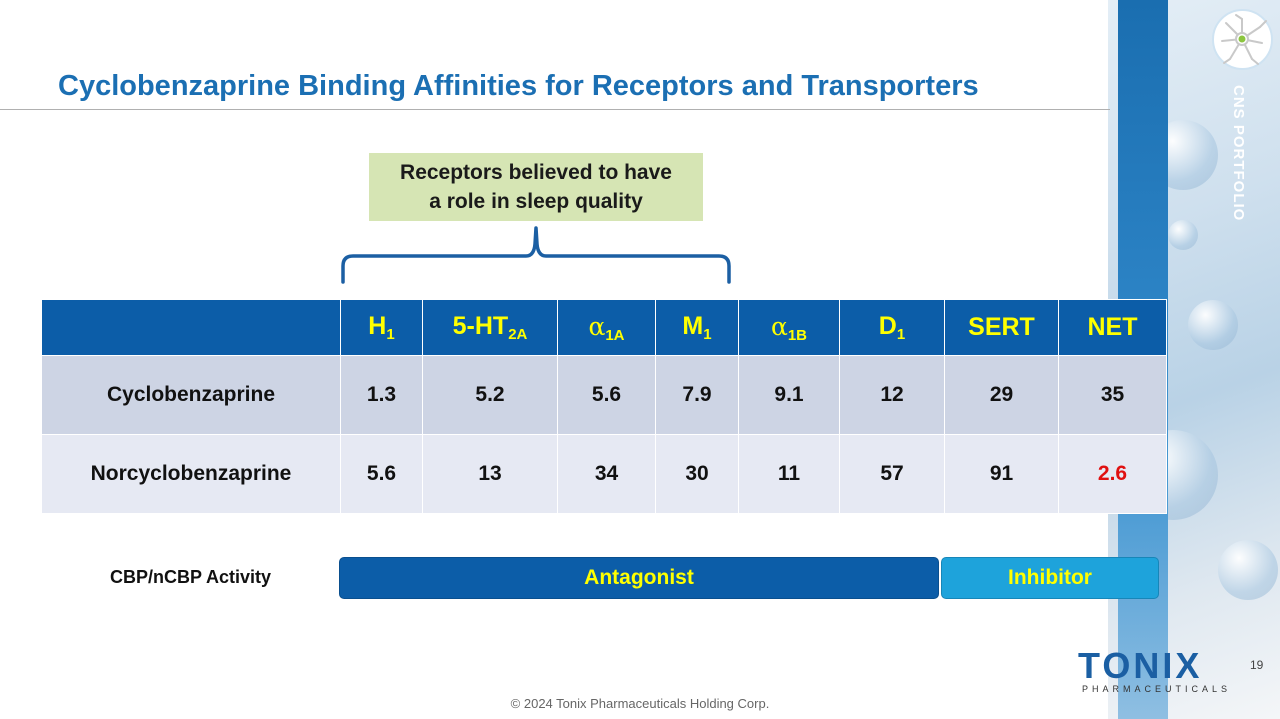  I want to click on column-header-base: 5-HT, so click(480, 326).